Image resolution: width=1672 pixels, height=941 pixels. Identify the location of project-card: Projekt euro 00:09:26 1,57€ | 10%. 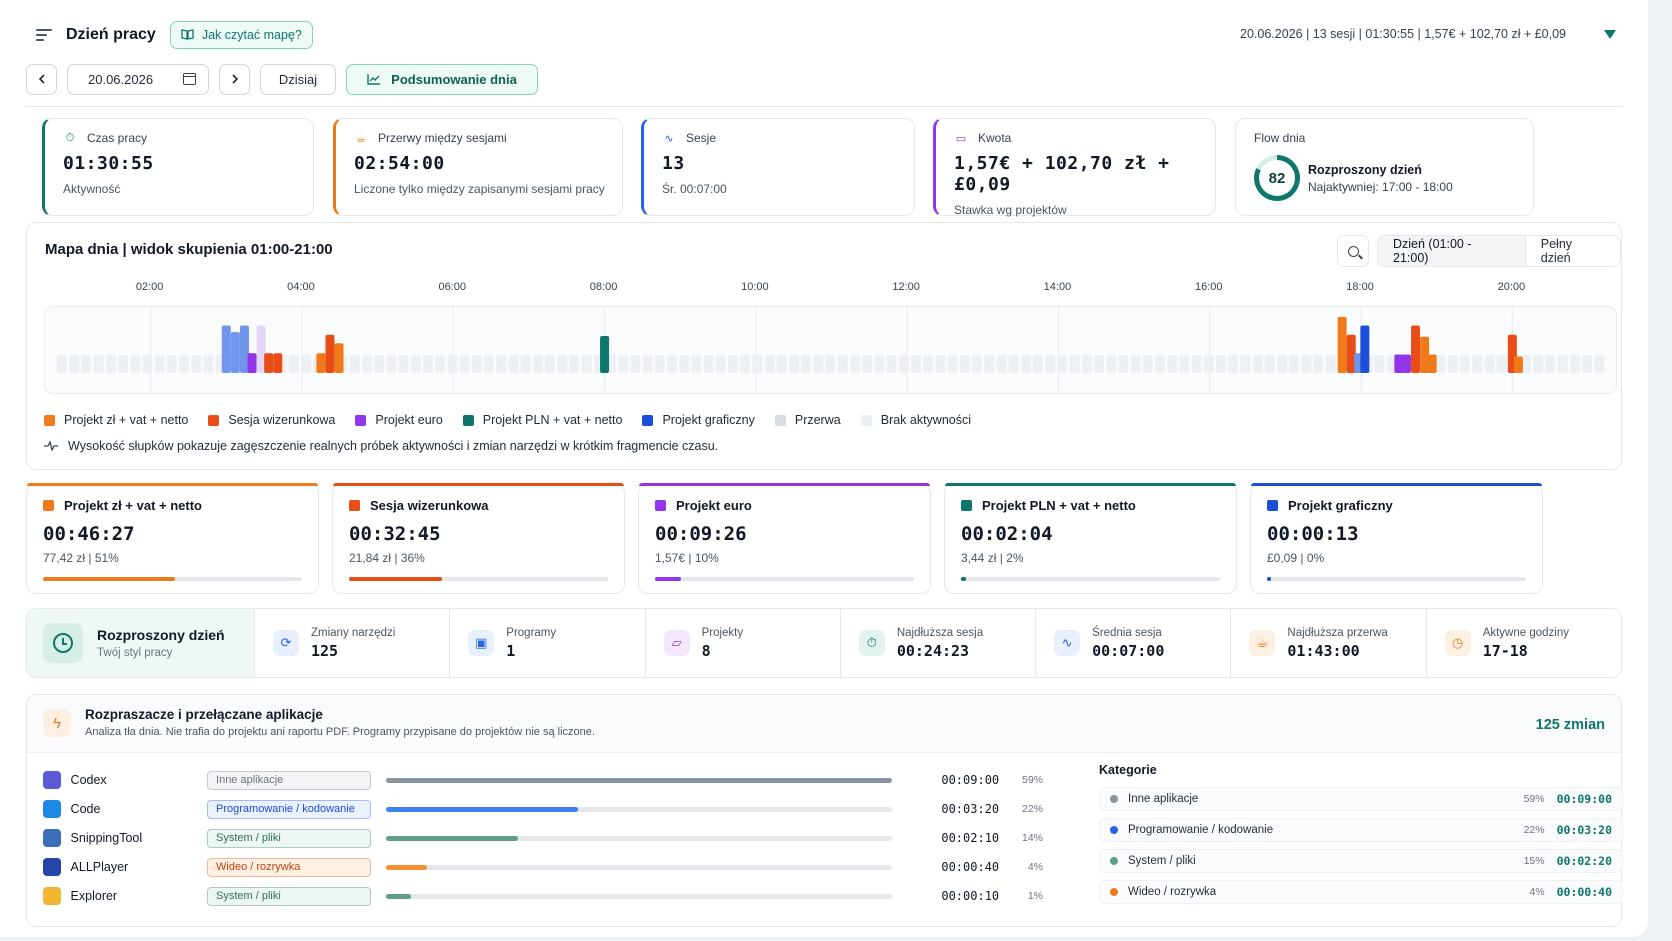
(784, 538).